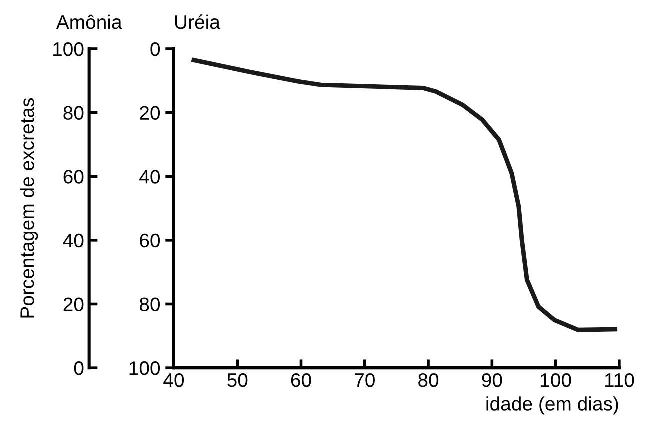 Image resolution: width=659 pixels, height=426 pixels. What do you see at coordinates (552, 405) in the screenshot?
I see `x-axis-title: idade (em dias)` at bounding box center [552, 405].